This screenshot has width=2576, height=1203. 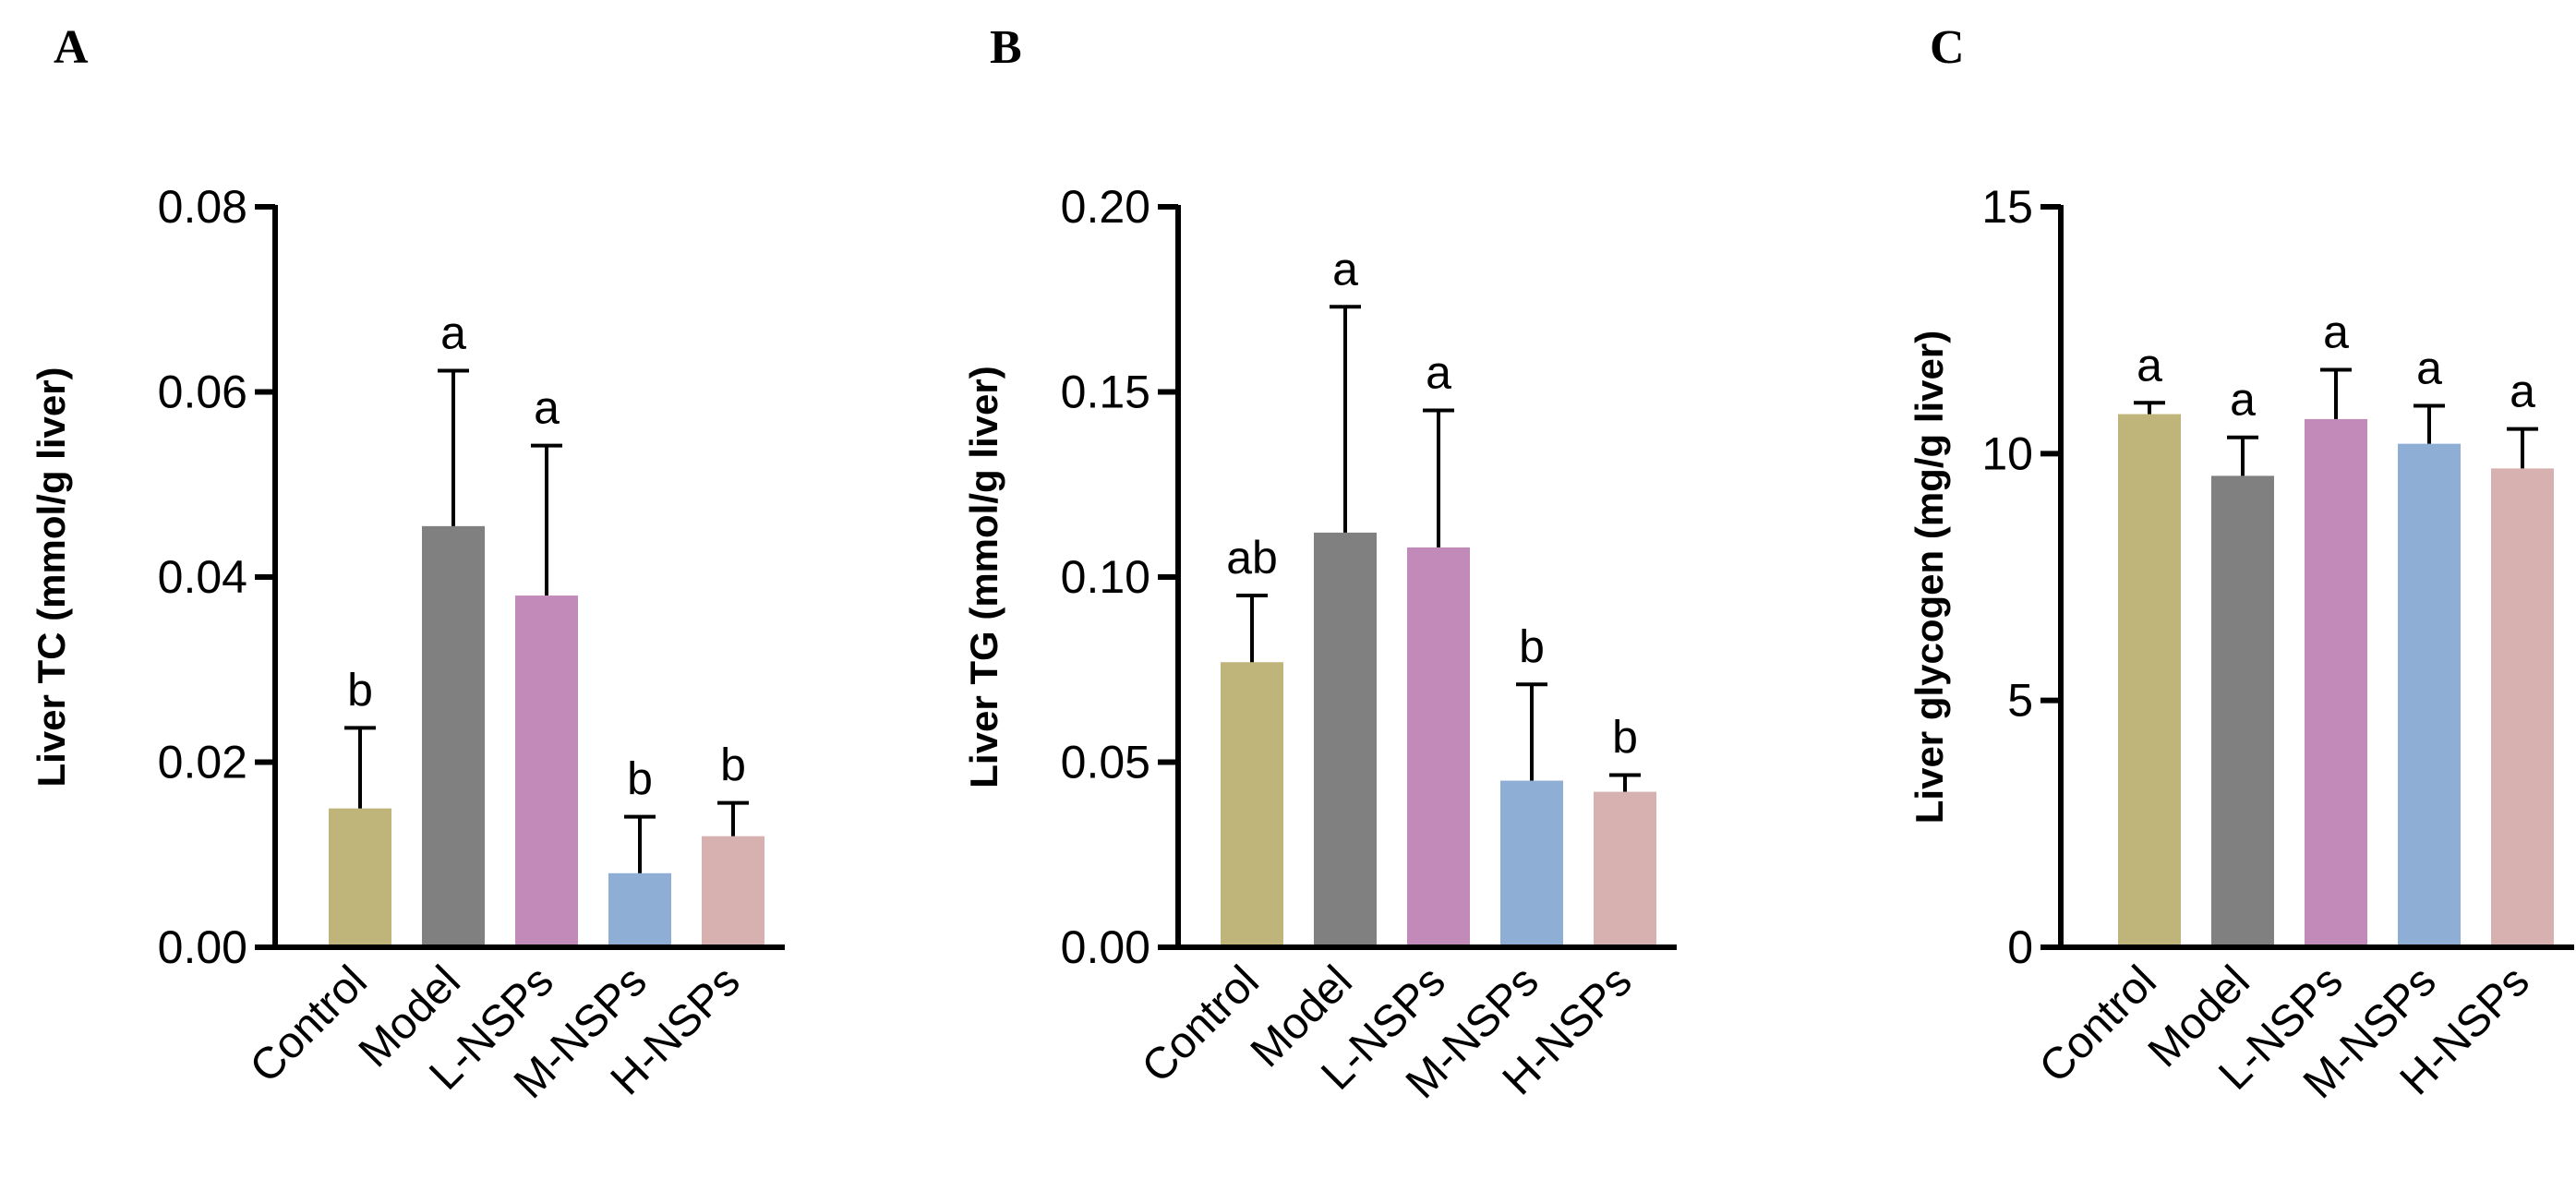 I want to click on significance-label: ab, so click(x=1252, y=557).